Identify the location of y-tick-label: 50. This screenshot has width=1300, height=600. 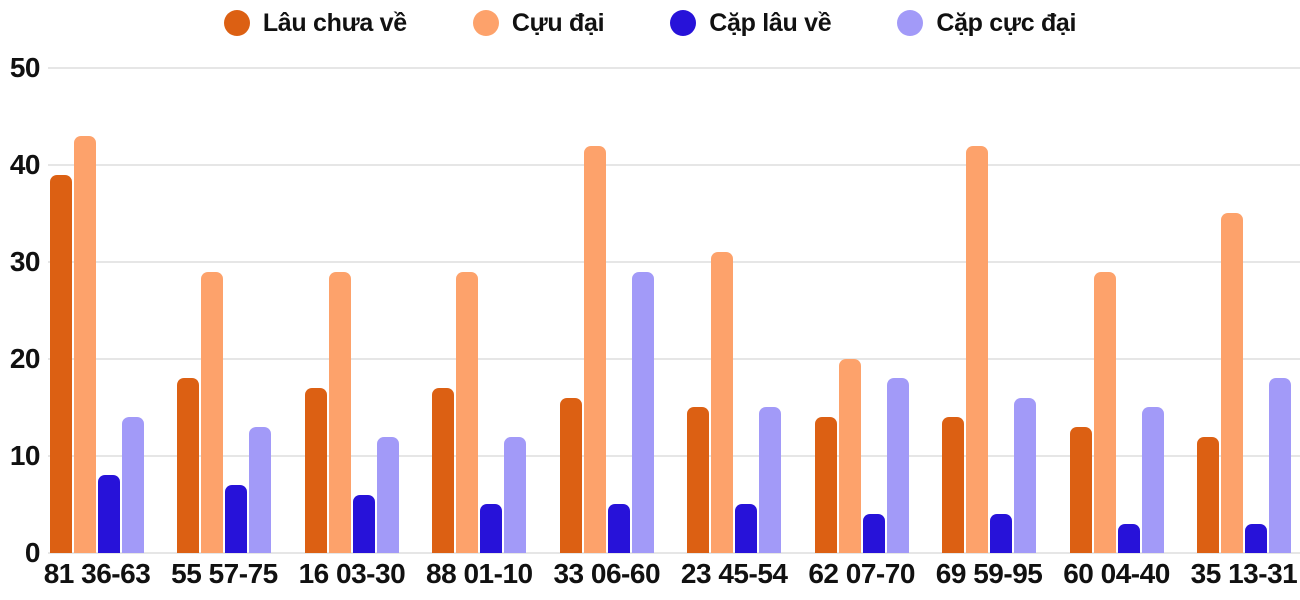
(25, 67).